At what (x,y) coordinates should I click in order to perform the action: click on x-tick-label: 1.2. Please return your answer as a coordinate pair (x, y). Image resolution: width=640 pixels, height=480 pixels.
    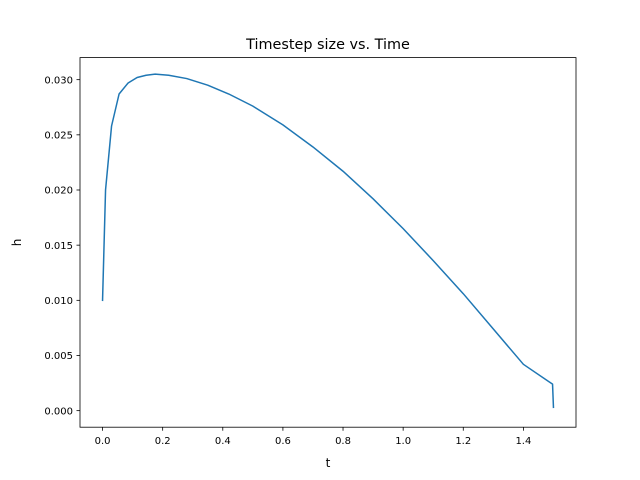
    Looking at the image, I should click on (463, 441).